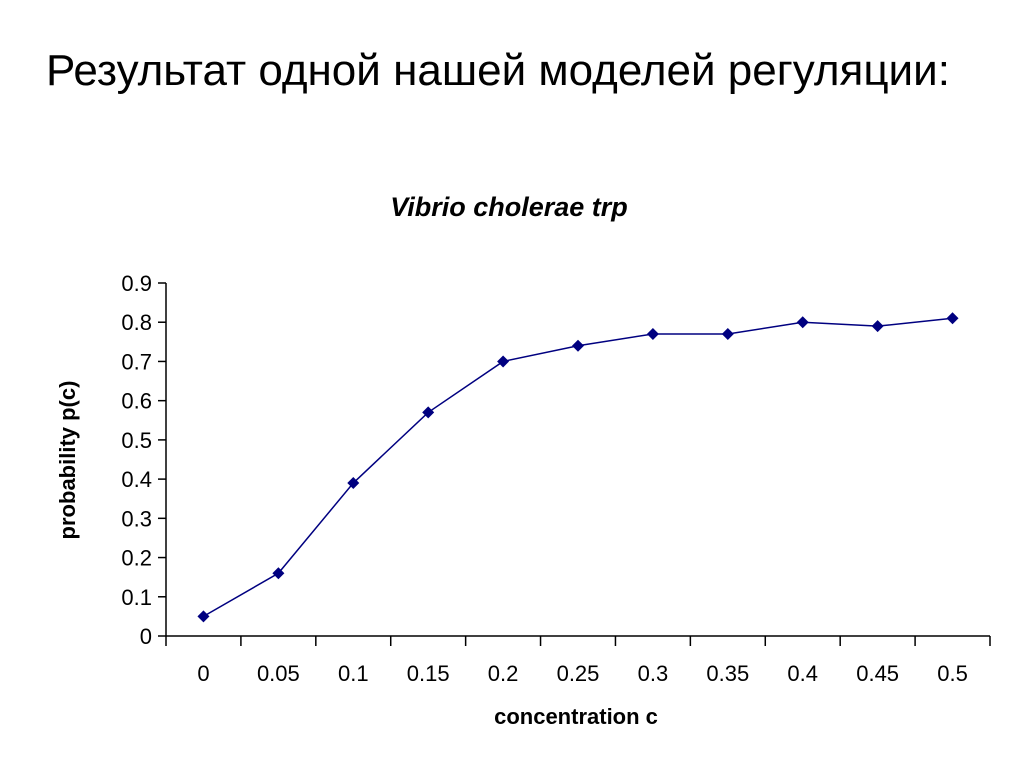 The width and height of the screenshot is (1024, 768). What do you see at coordinates (653, 673) in the screenshot?
I see `x-tick-label: 0.3` at bounding box center [653, 673].